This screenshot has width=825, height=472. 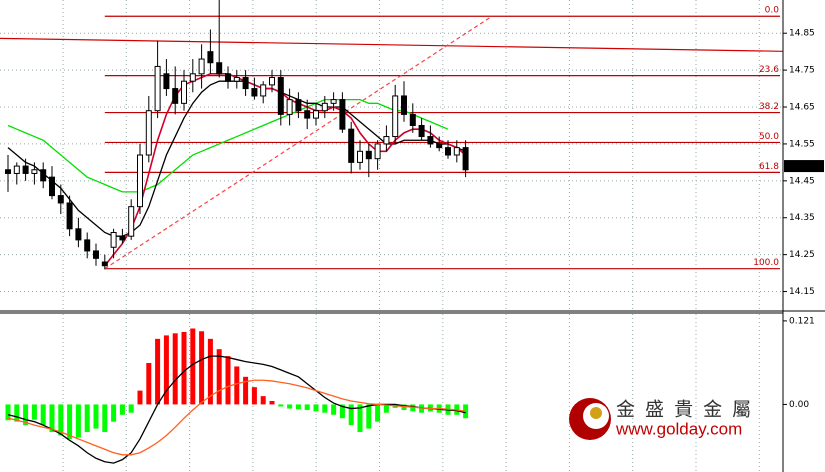 I want to click on fib-label: 100.0, so click(x=766, y=263).